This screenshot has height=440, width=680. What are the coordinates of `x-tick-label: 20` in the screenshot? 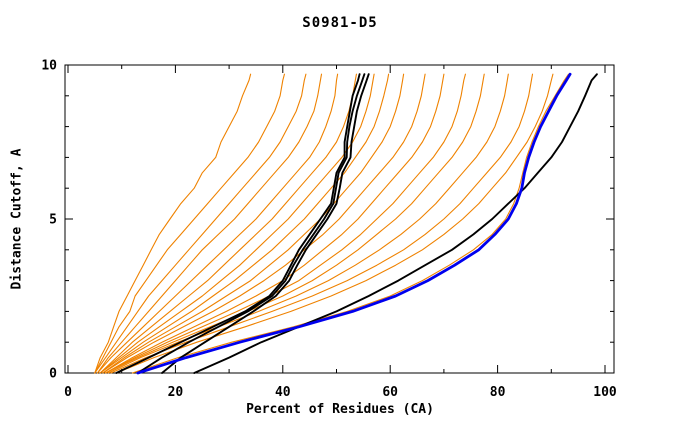 It's located at (176, 392).